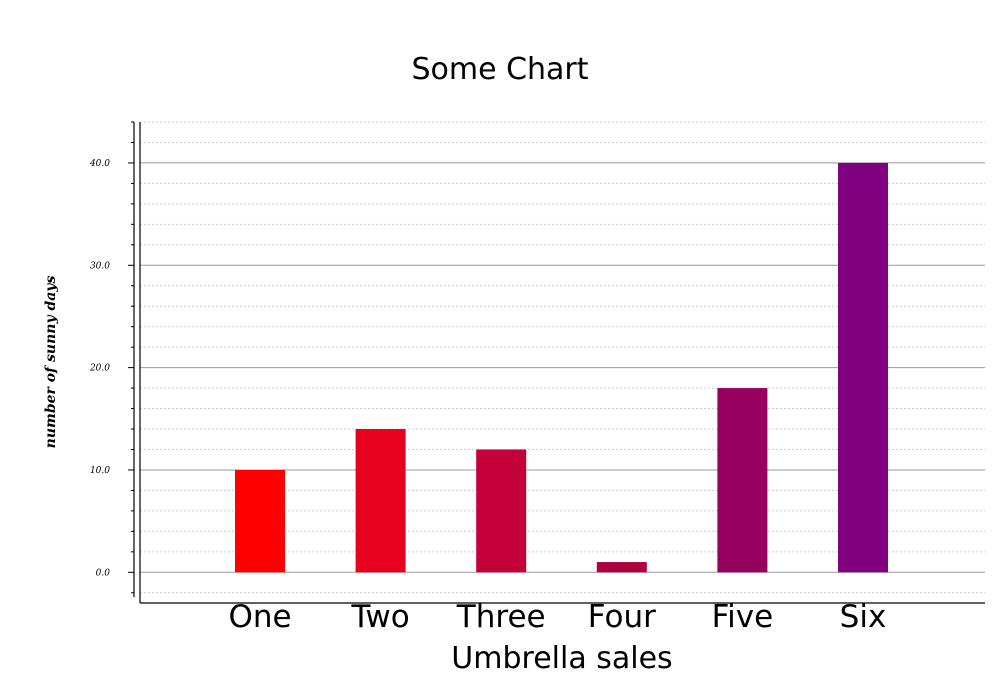 This screenshot has height=700, width=1000. Describe the element at coordinates (99, 164) in the screenshot. I see `y-tick-label: 40.0` at that location.